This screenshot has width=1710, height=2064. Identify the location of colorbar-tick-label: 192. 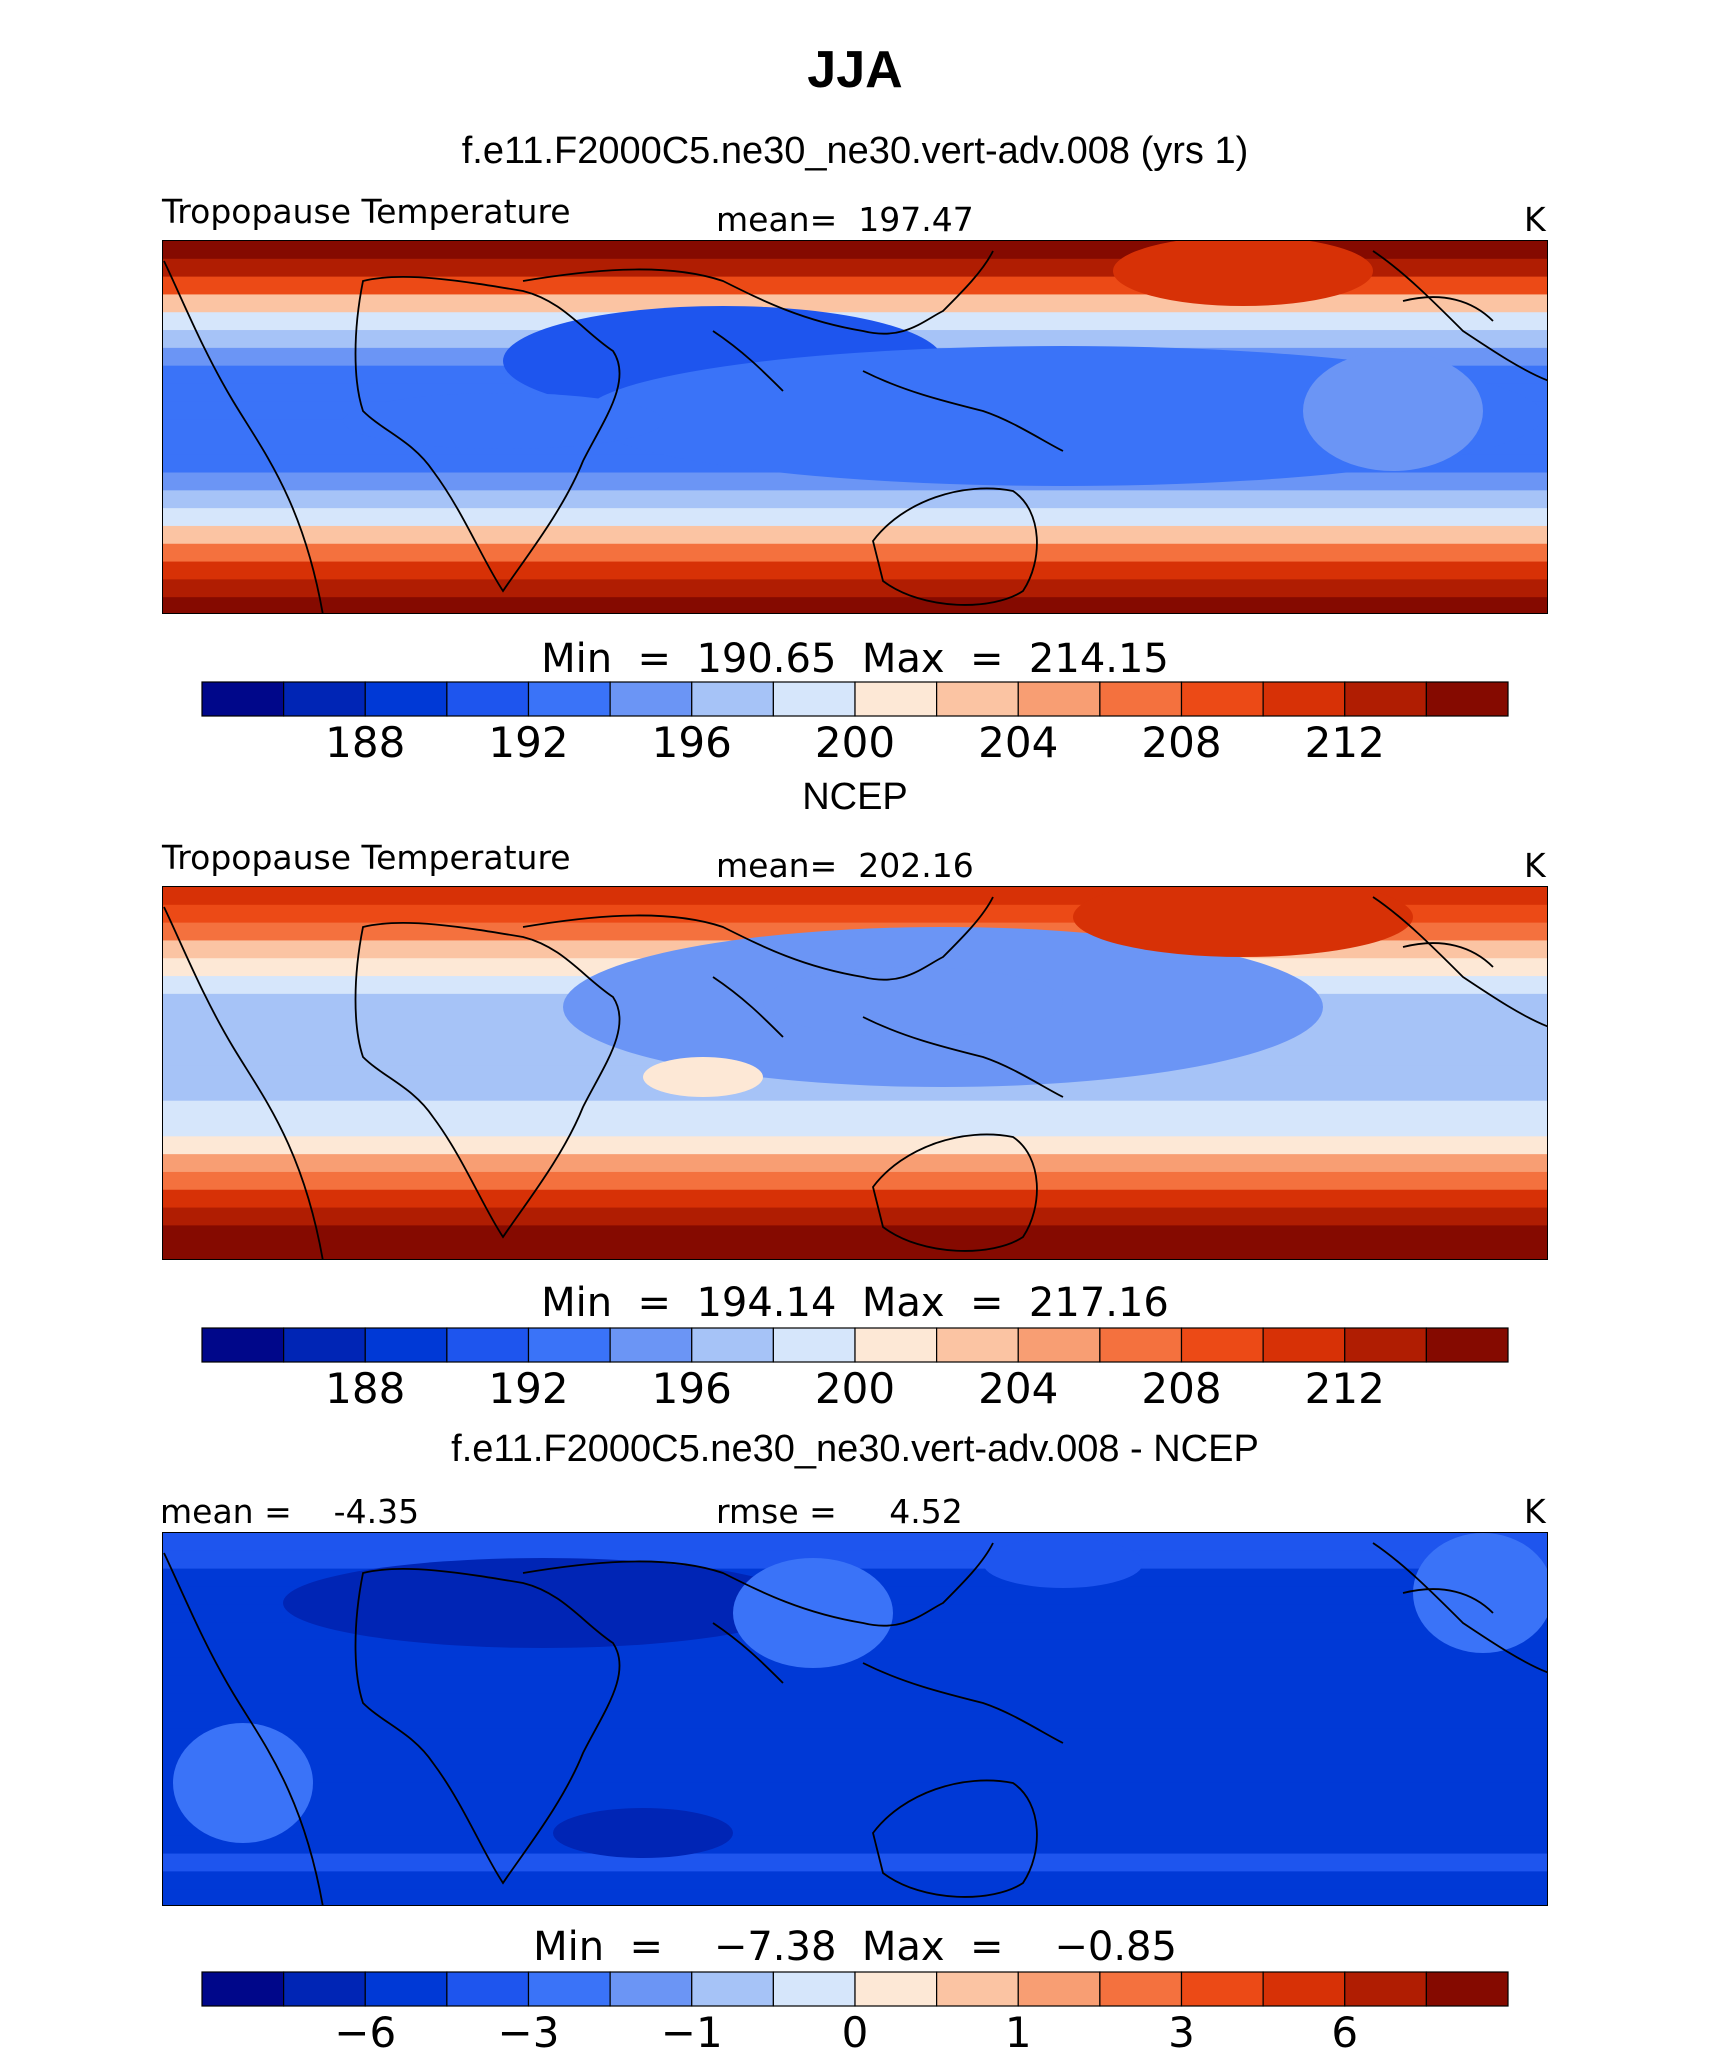
(528, 742).